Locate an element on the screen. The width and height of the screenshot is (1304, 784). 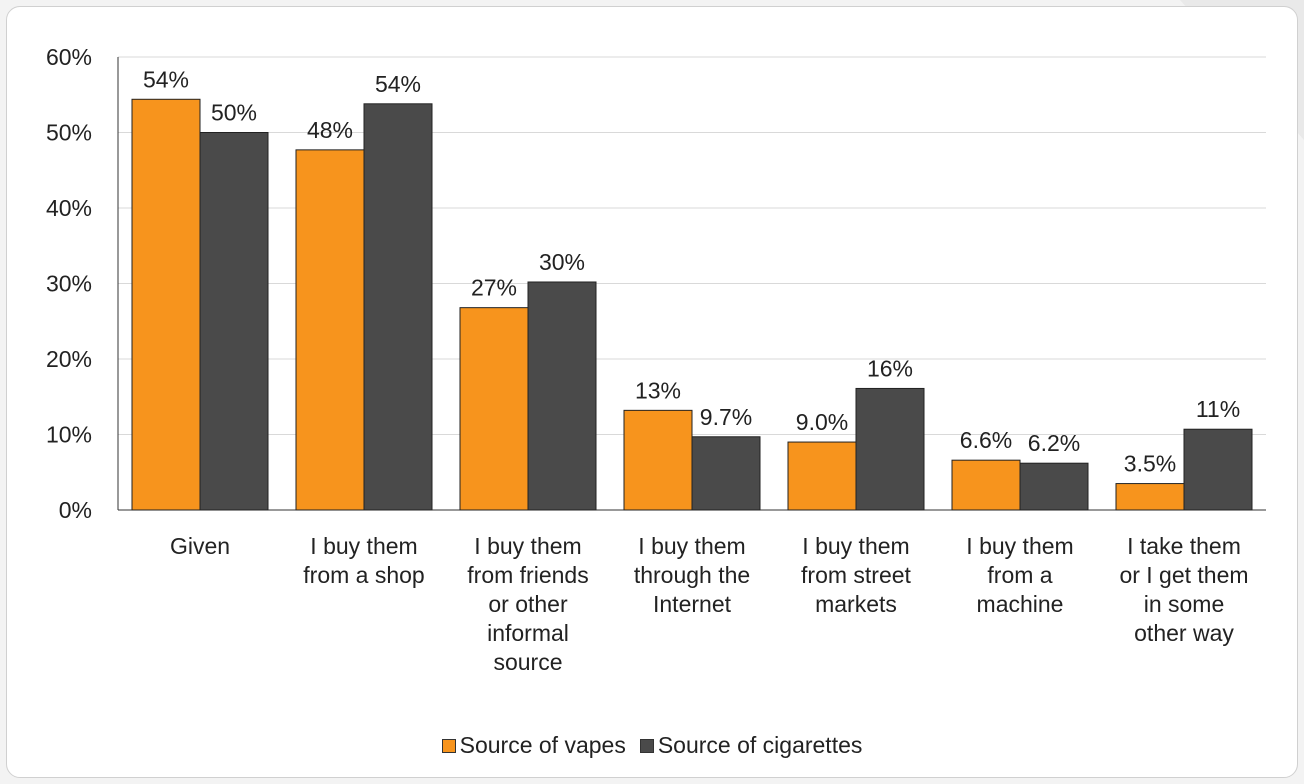
legend-label-cigarettes: Source of cigarettes is located at coordinates (760, 745).